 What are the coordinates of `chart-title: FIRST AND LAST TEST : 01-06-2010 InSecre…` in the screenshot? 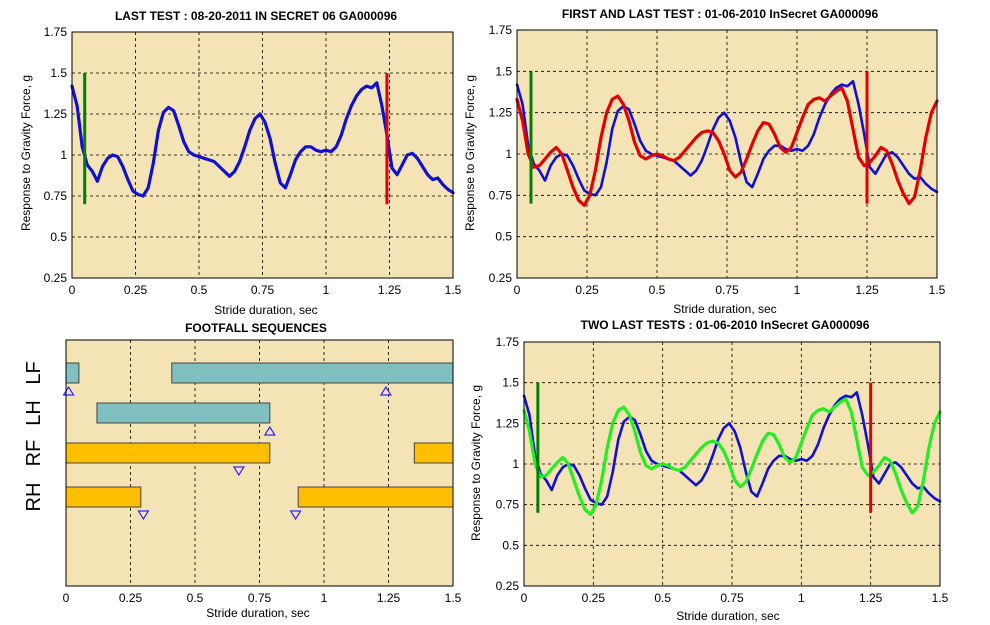 It's located at (720, 14).